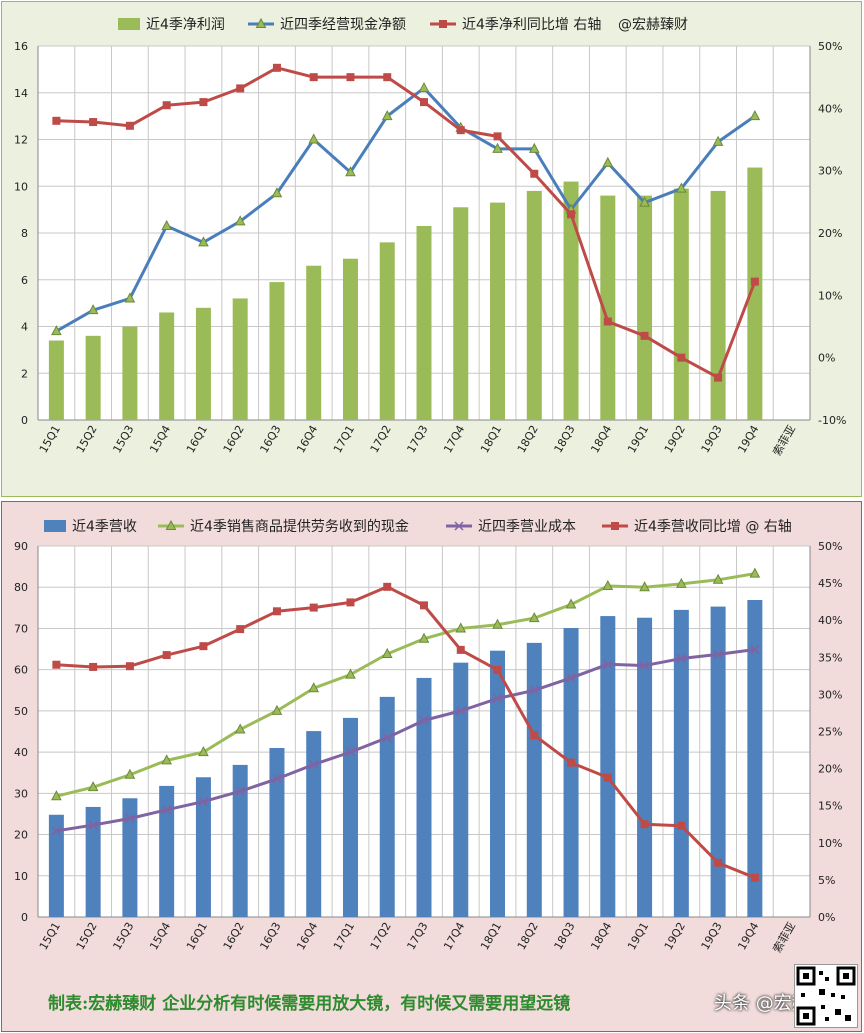  I want to click on y-tick-label: 10, so click(21, 186).